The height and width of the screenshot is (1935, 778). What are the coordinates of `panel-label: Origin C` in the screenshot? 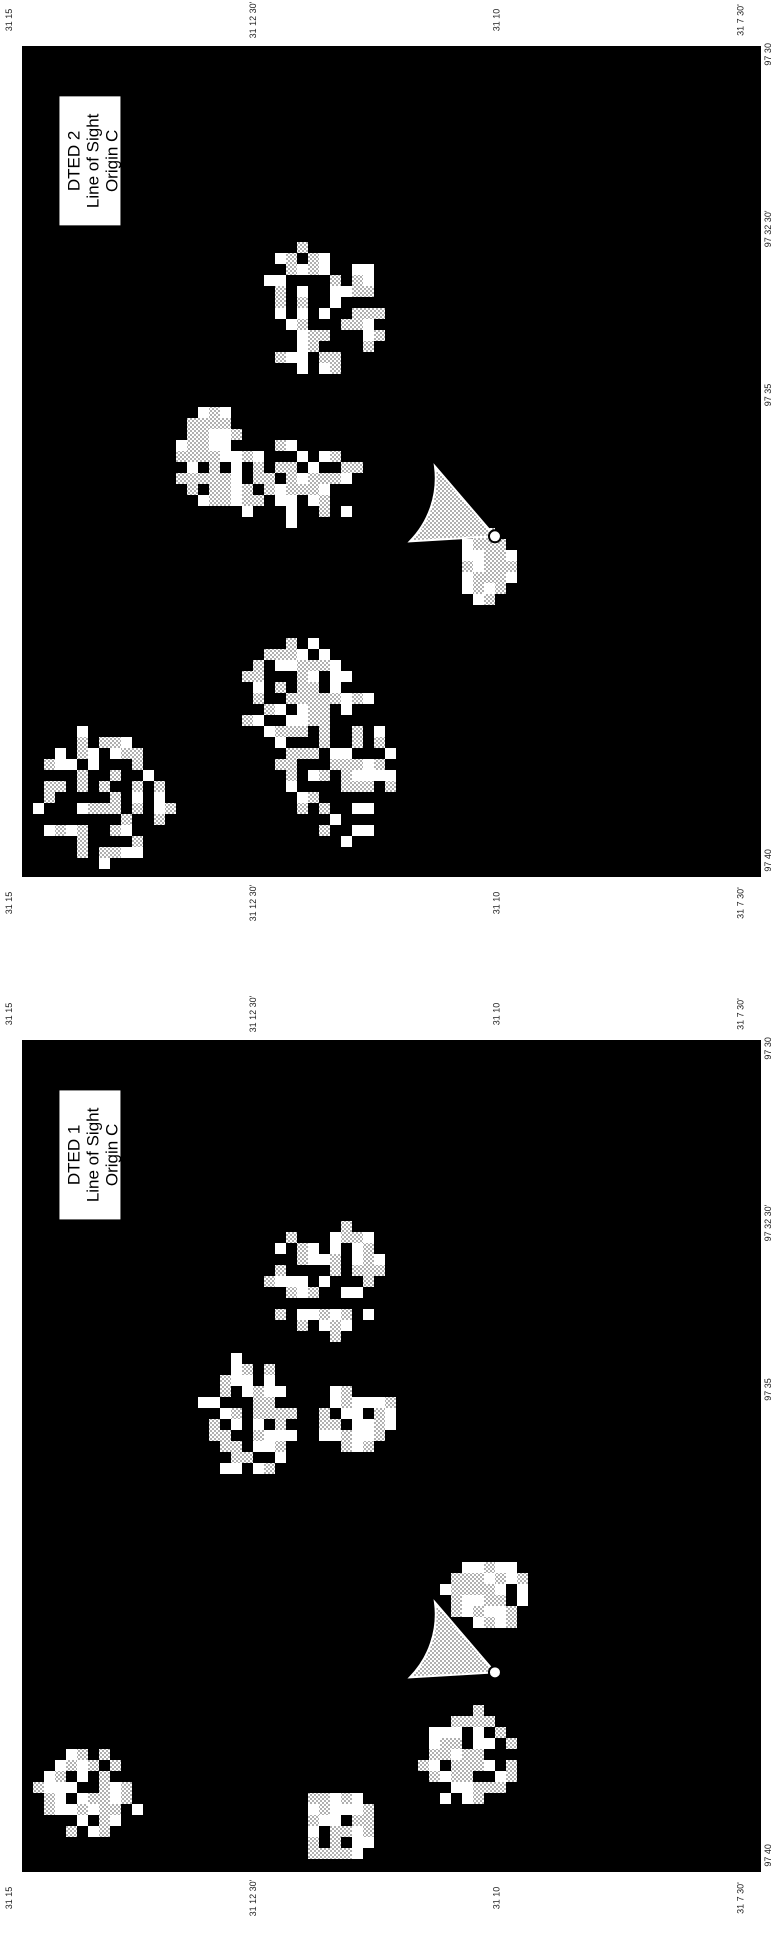 It's located at (111, 1155).